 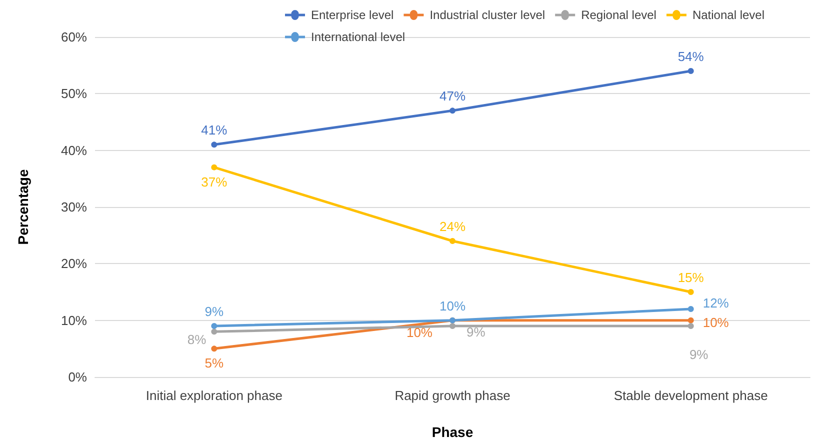 I want to click on y-tick-label: 40%, so click(x=74, y=150).